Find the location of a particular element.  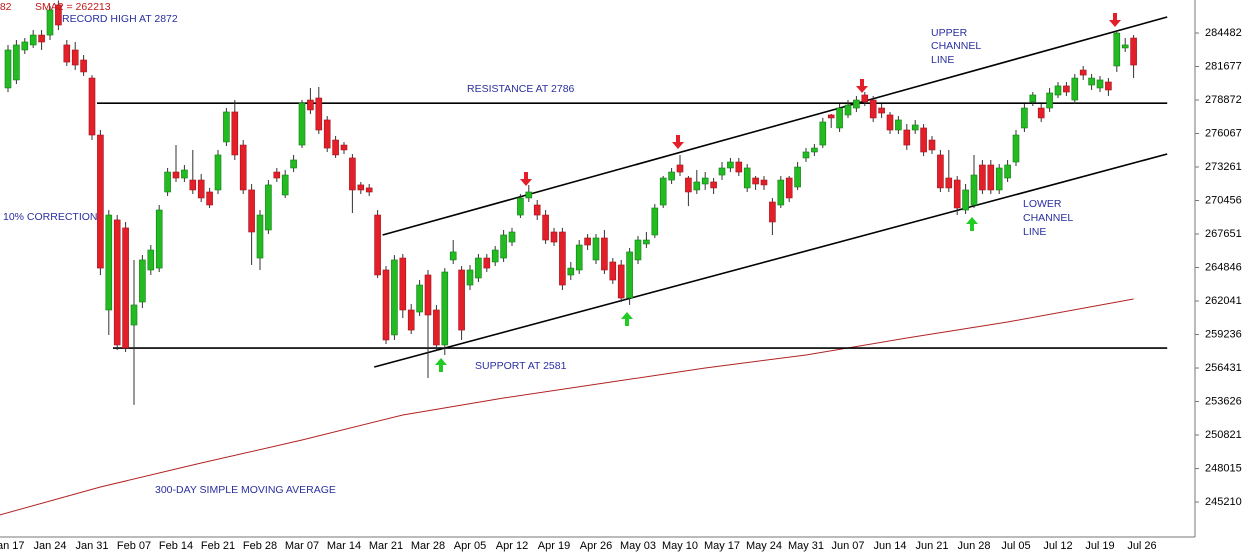

x-tick-label: Feb 21 is located at coordinates (218, 546).